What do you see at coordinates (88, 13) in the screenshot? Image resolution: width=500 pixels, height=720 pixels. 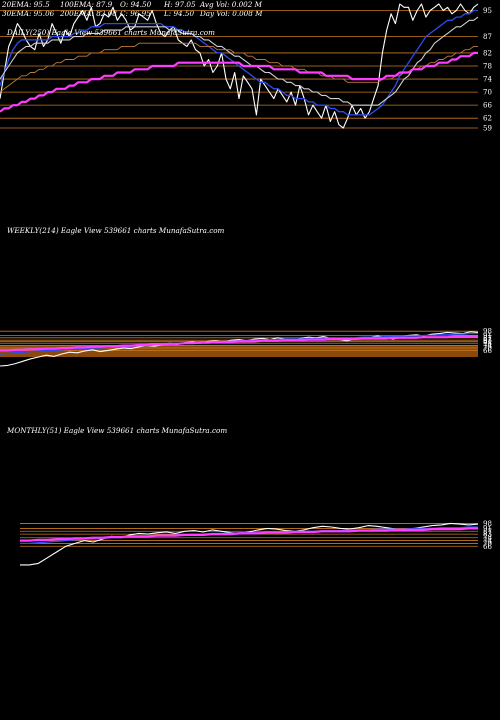 I see `ema200-stat: 200EMA: 82.08` at bounding box center [88, 13].